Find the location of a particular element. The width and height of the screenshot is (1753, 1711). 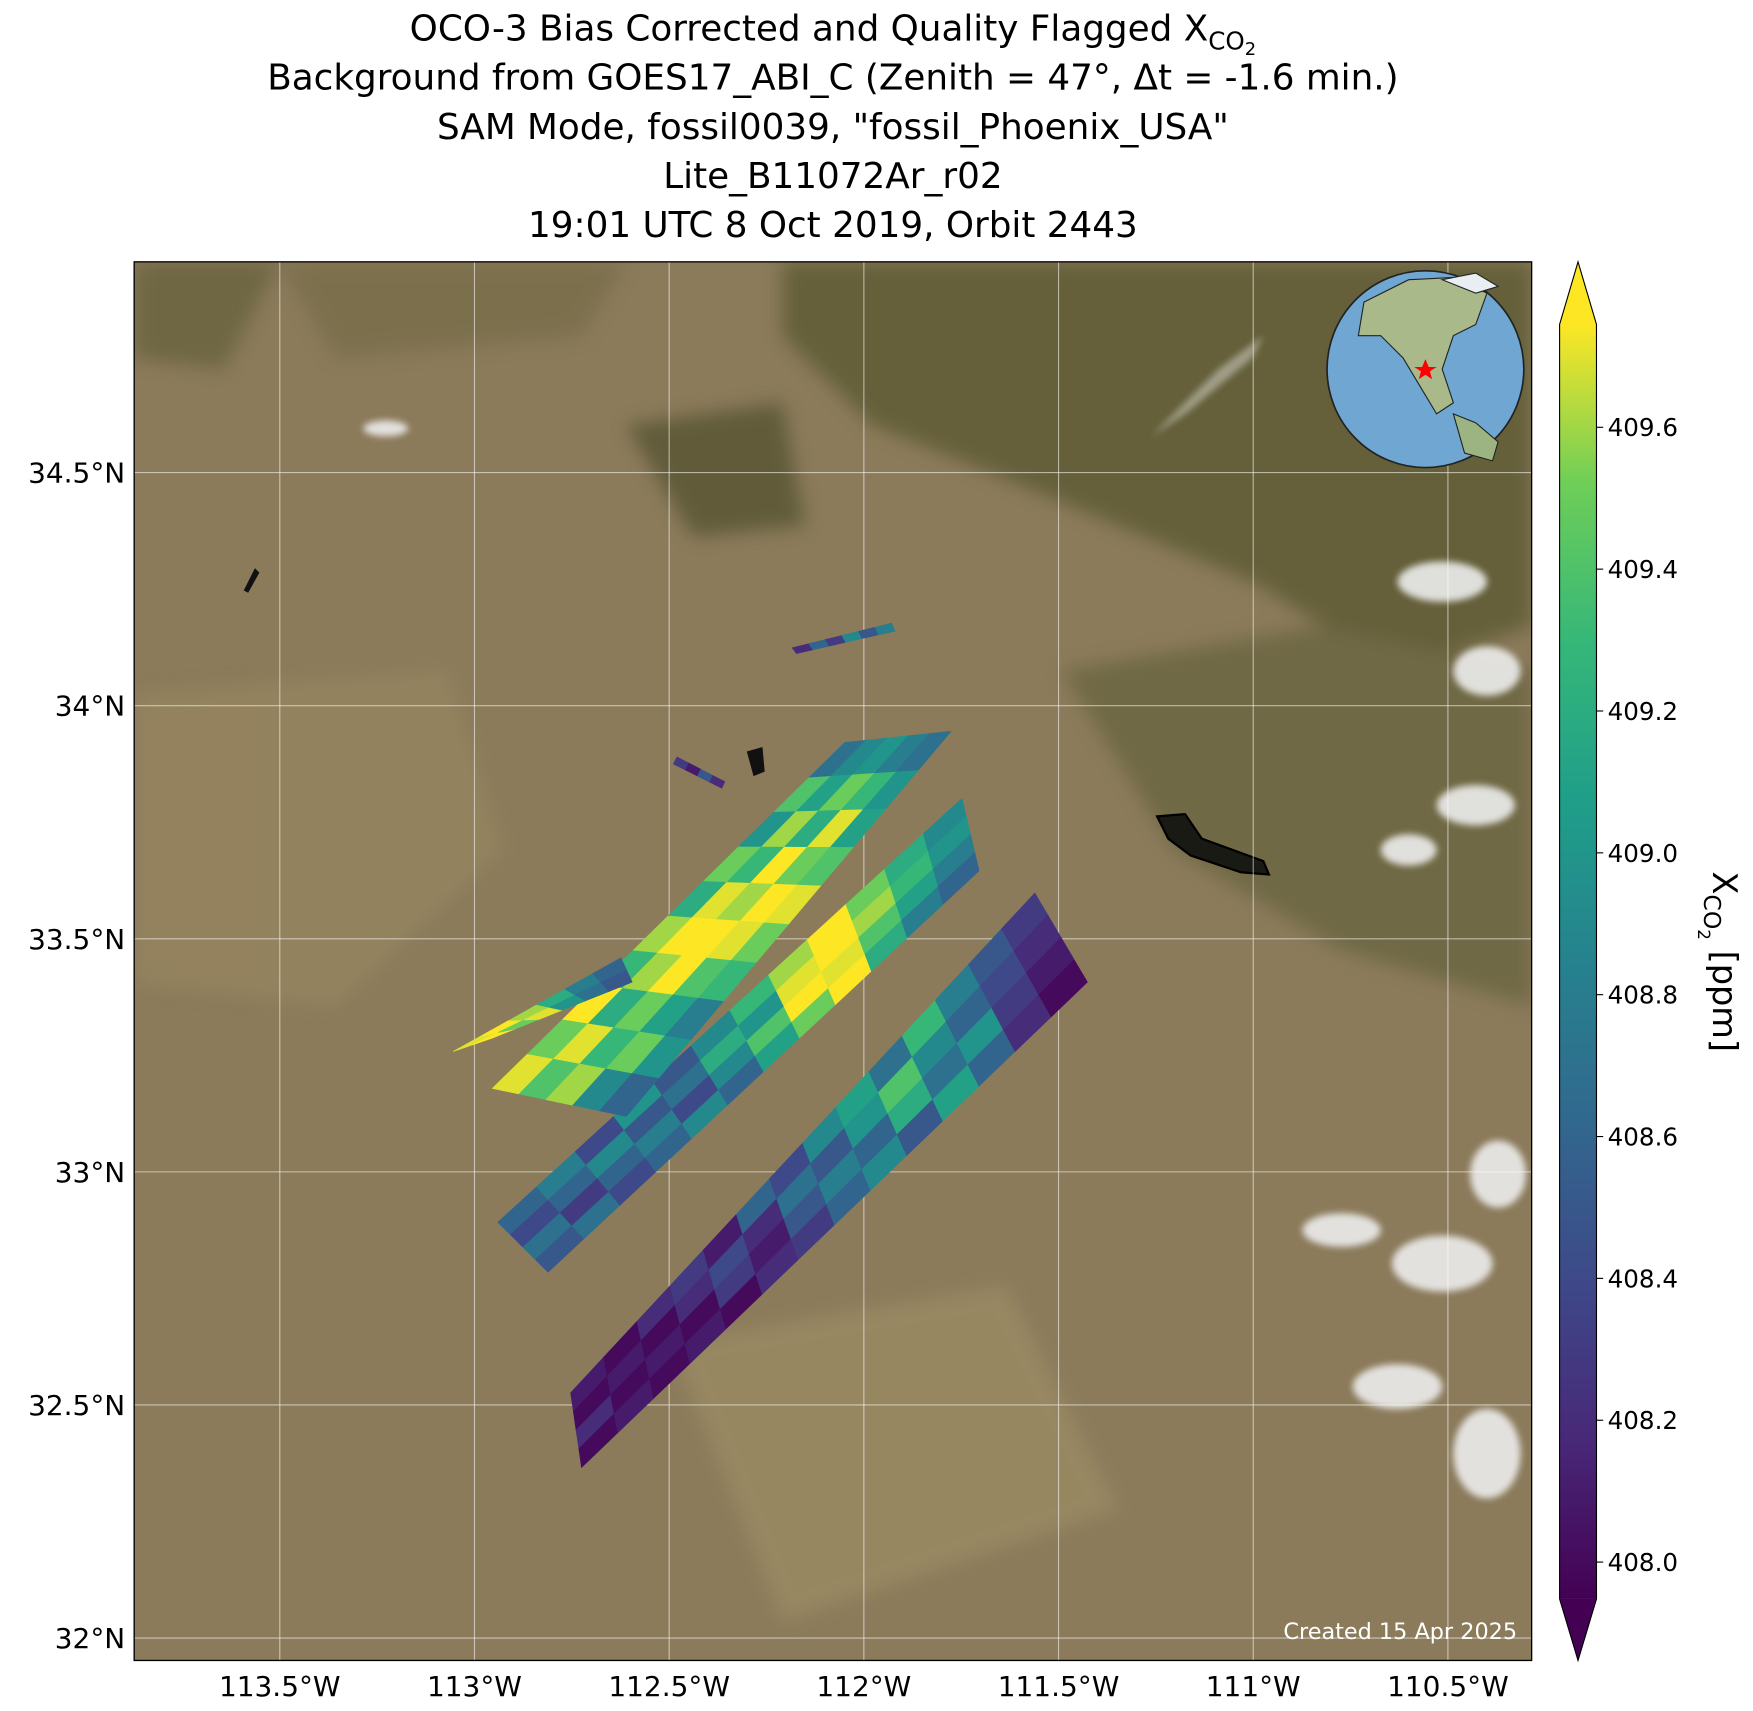

colorbar-label-part: X is located at coordinates (1724, 882).